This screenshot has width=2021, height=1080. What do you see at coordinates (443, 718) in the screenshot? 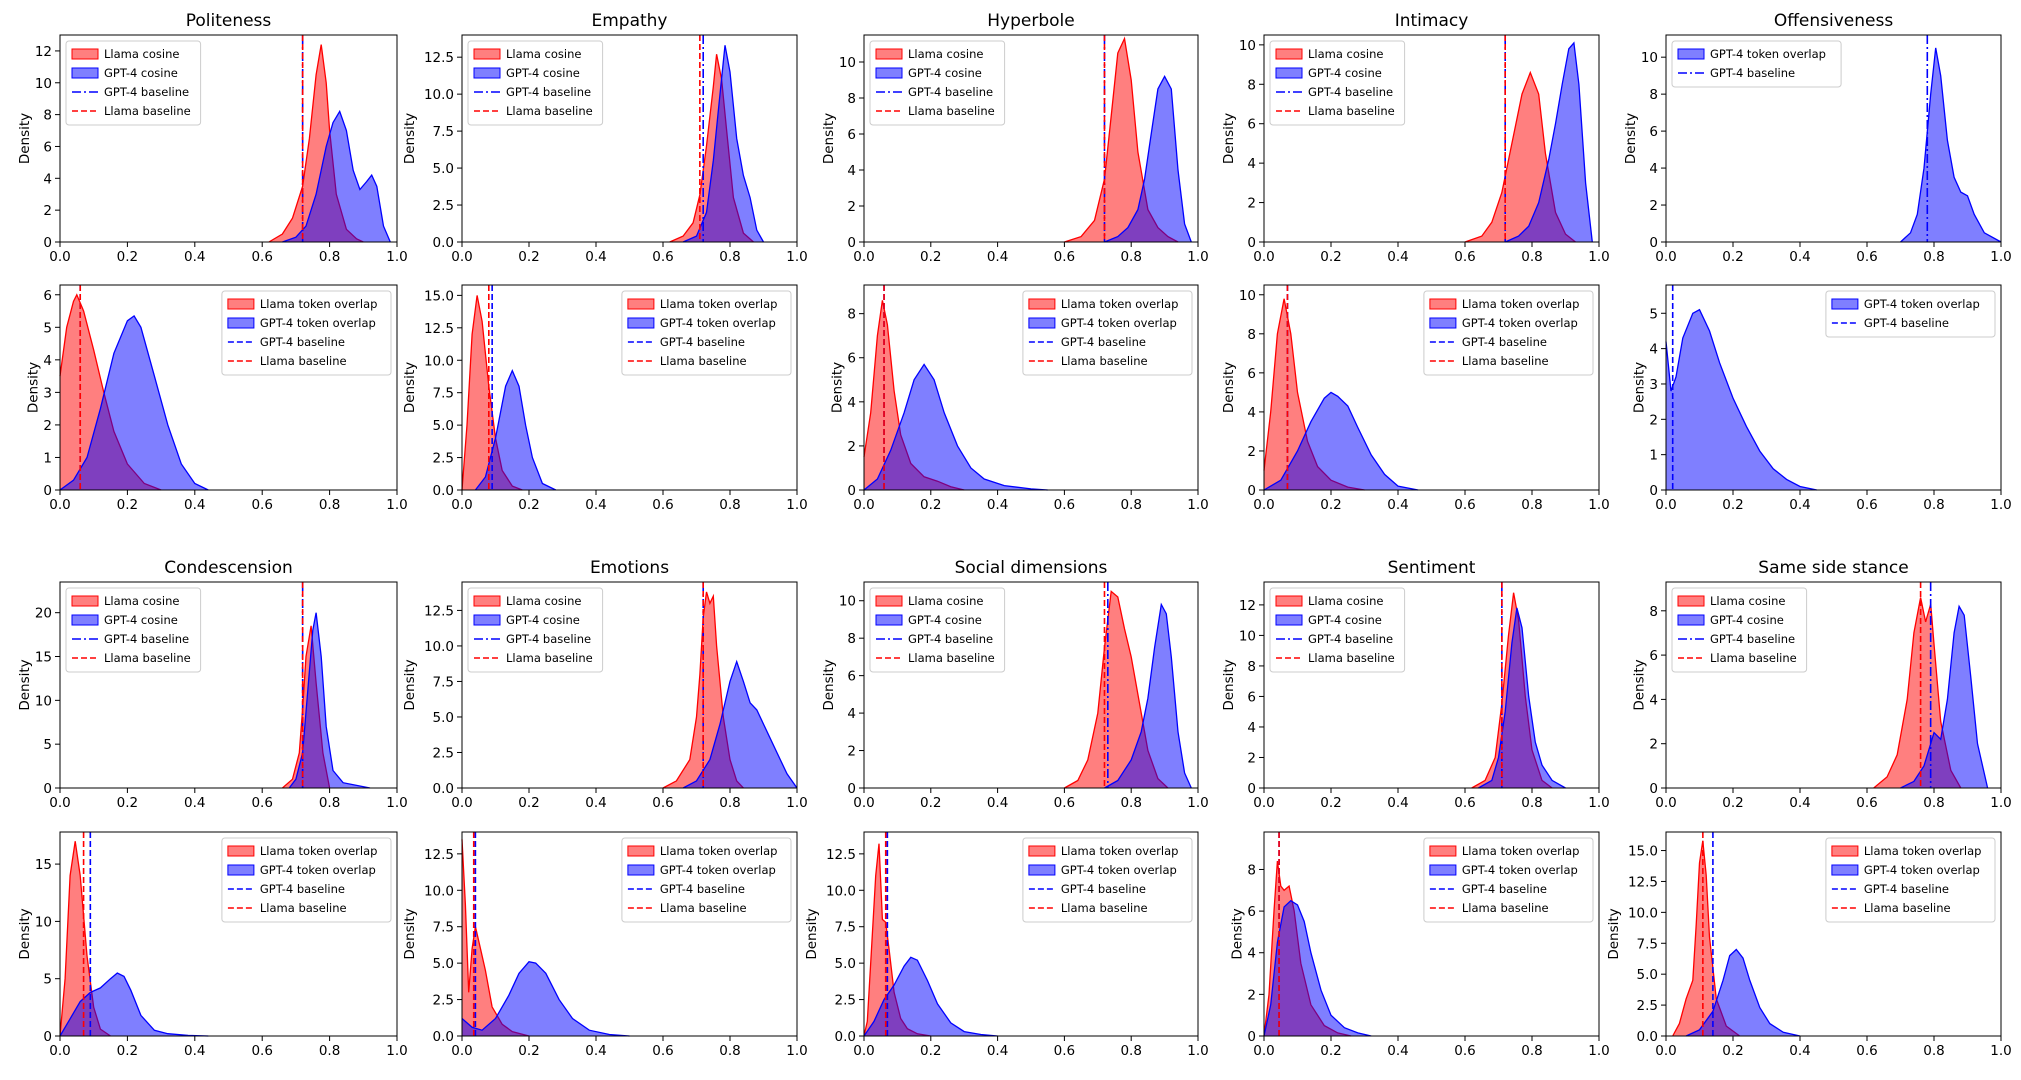
I see `y-tick-label: 5.0` at bounding box center [443, 718].